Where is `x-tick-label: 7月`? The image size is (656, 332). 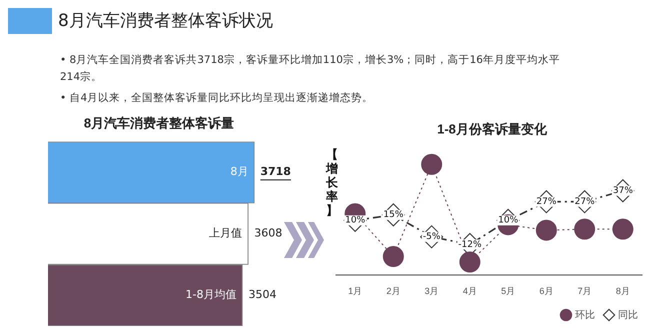 x-tick-label: 7月 is located at coordinates (585, 291).